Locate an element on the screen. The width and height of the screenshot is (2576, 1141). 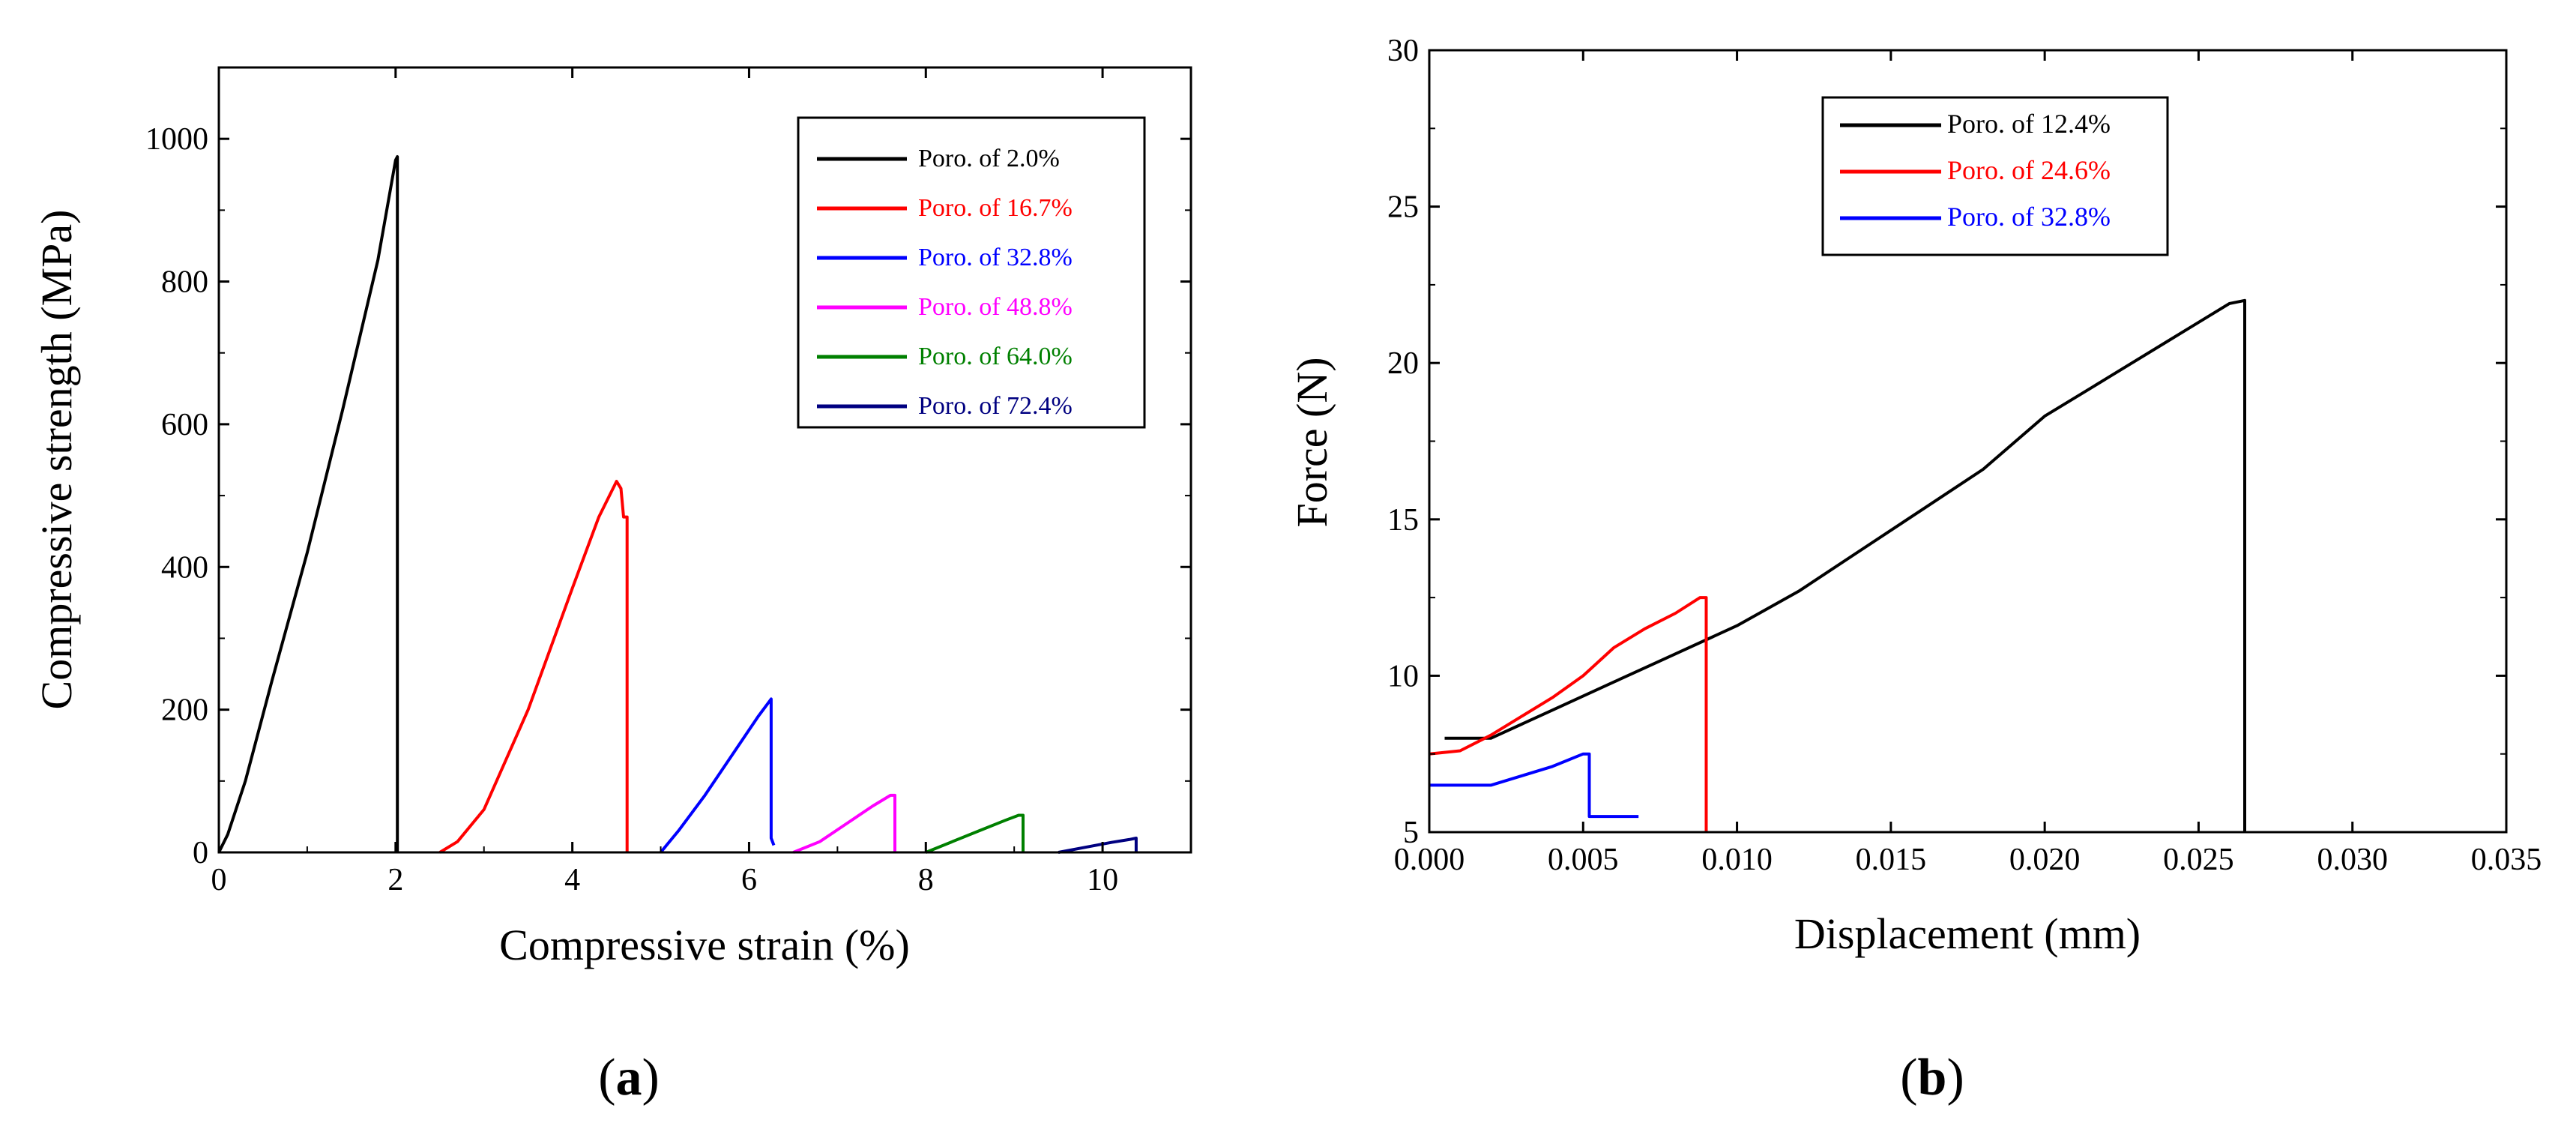
panel-b-legend-entry: Poro. of 12.4% is located at coordinates (2029, 124).